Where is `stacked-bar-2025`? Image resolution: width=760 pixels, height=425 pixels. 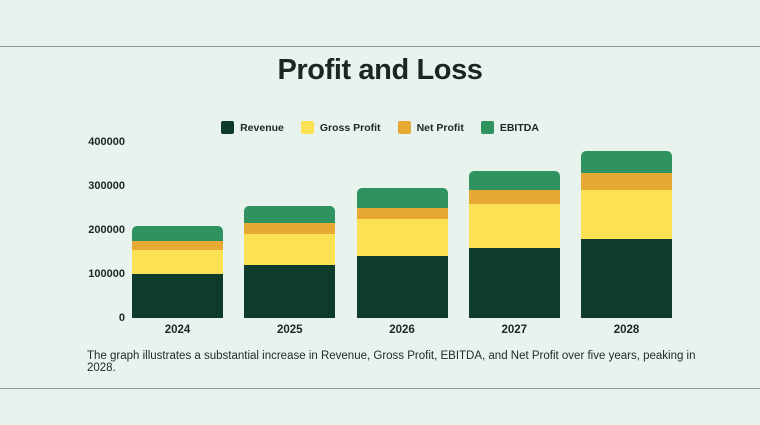 stacked-bar-2025 is located at coordinates (290, 261).